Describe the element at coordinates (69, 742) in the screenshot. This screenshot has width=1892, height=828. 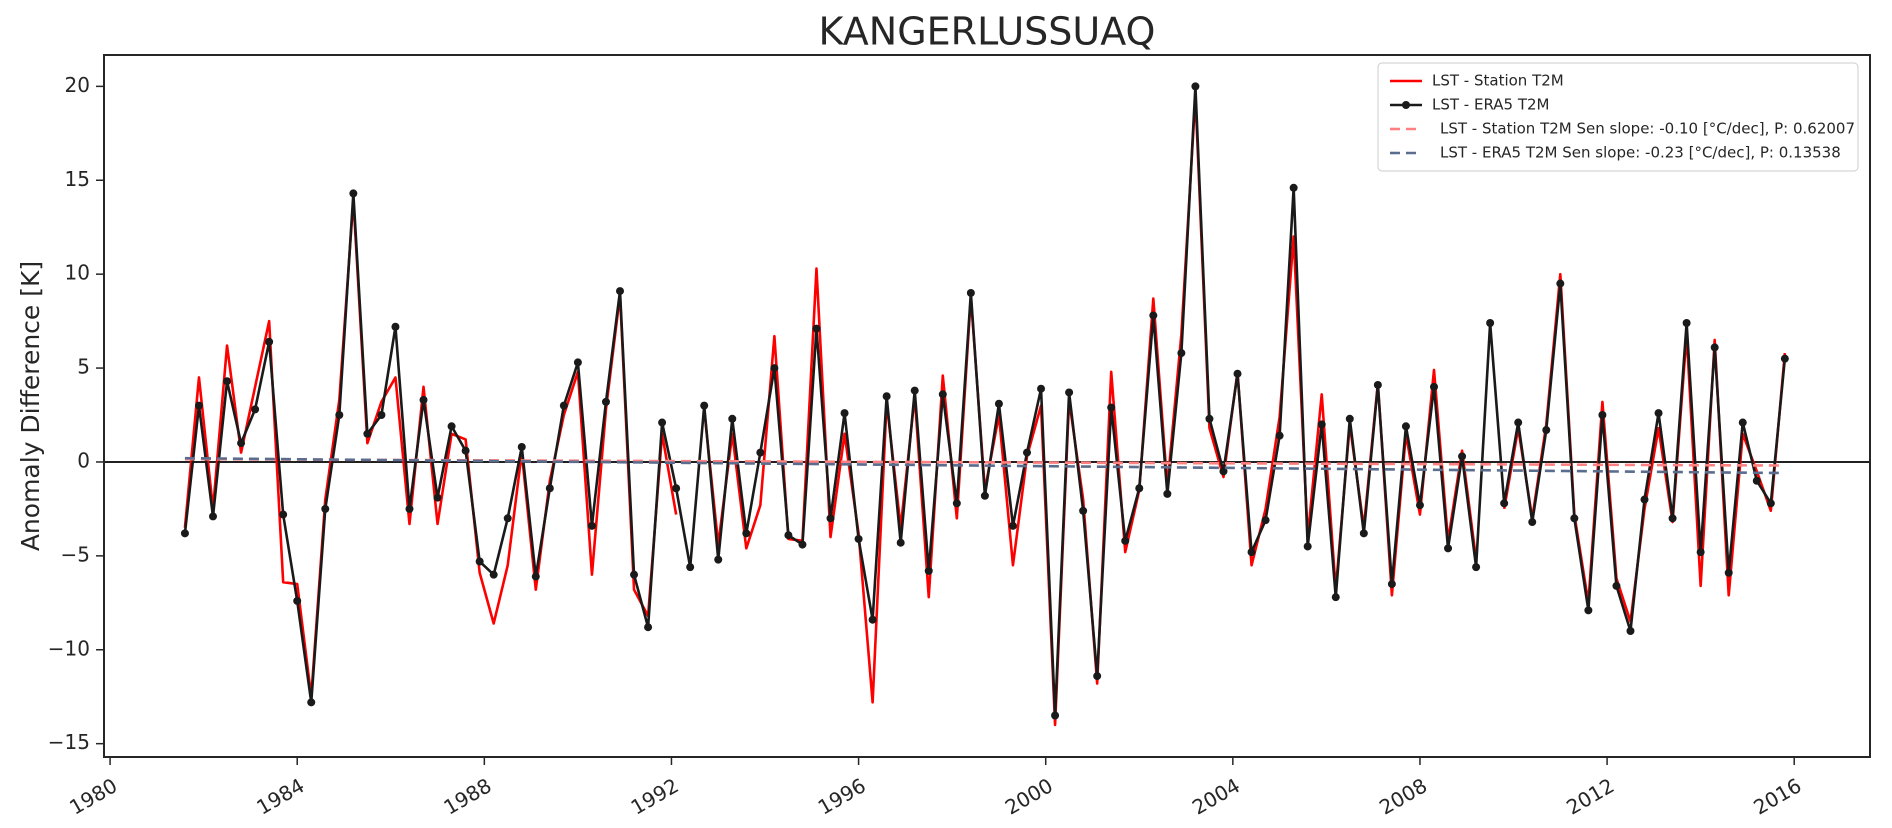
I see `y-tick-label: −15` at that location.